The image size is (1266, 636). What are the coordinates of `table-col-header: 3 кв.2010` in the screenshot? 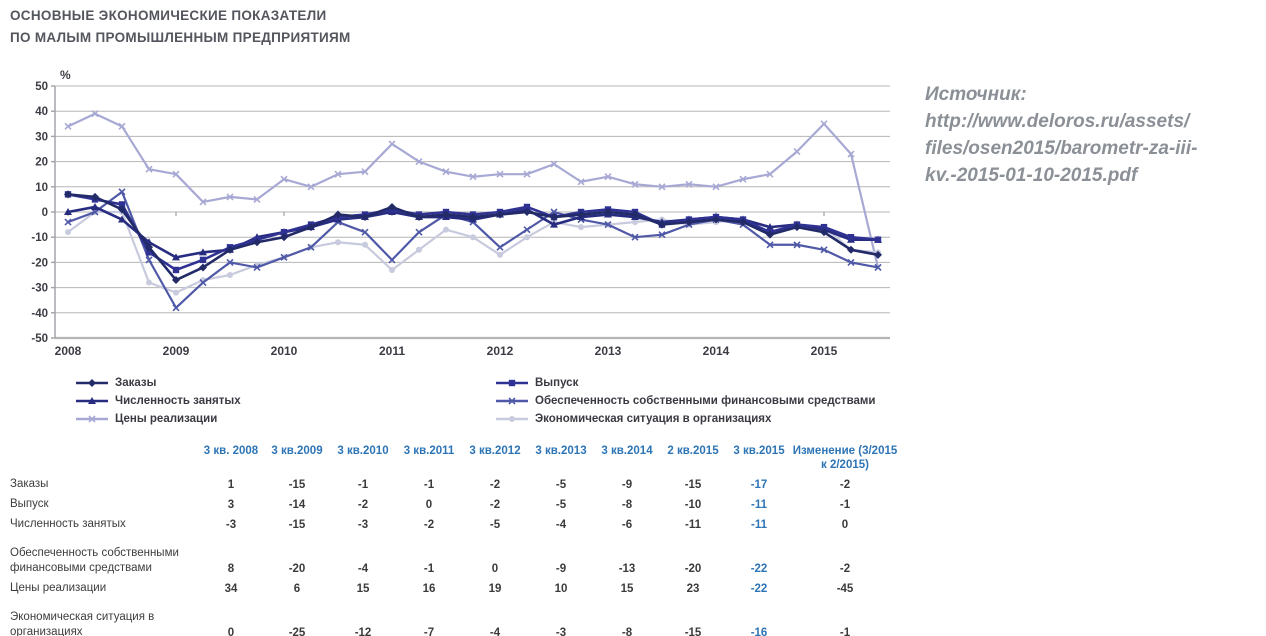 It's located at (363, 451).